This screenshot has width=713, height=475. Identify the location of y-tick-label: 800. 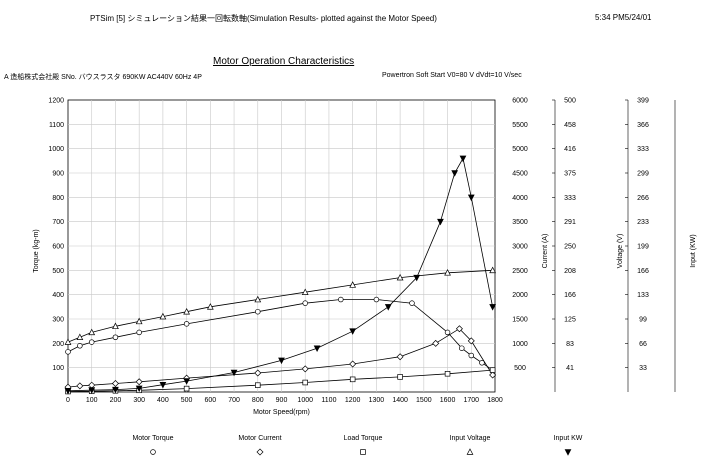
(58, 198).